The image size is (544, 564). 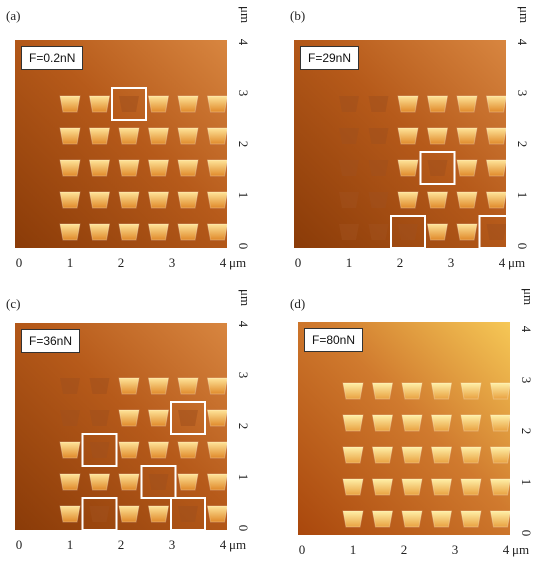 I want to click on force-label: F=29nN, so click(x=330, y=58).